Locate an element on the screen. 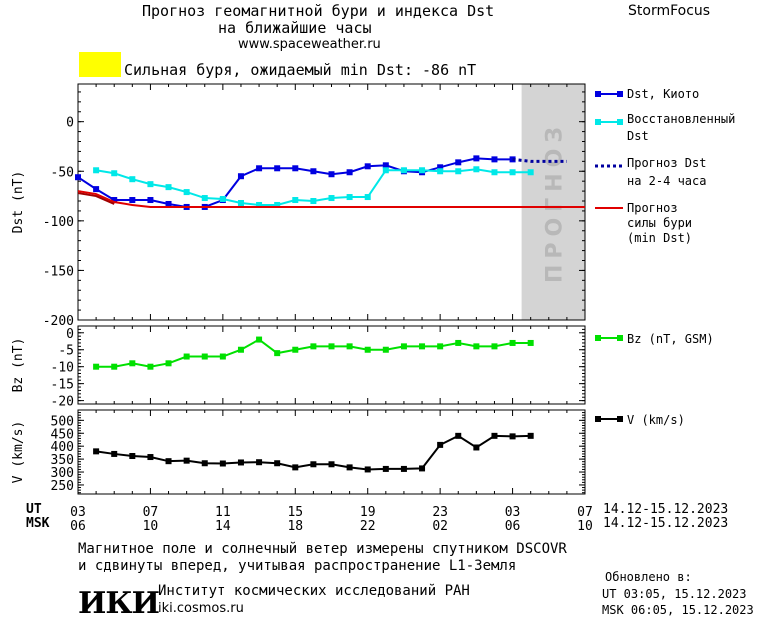  y-tick-label: -200 is located at coordinates (58, 321).